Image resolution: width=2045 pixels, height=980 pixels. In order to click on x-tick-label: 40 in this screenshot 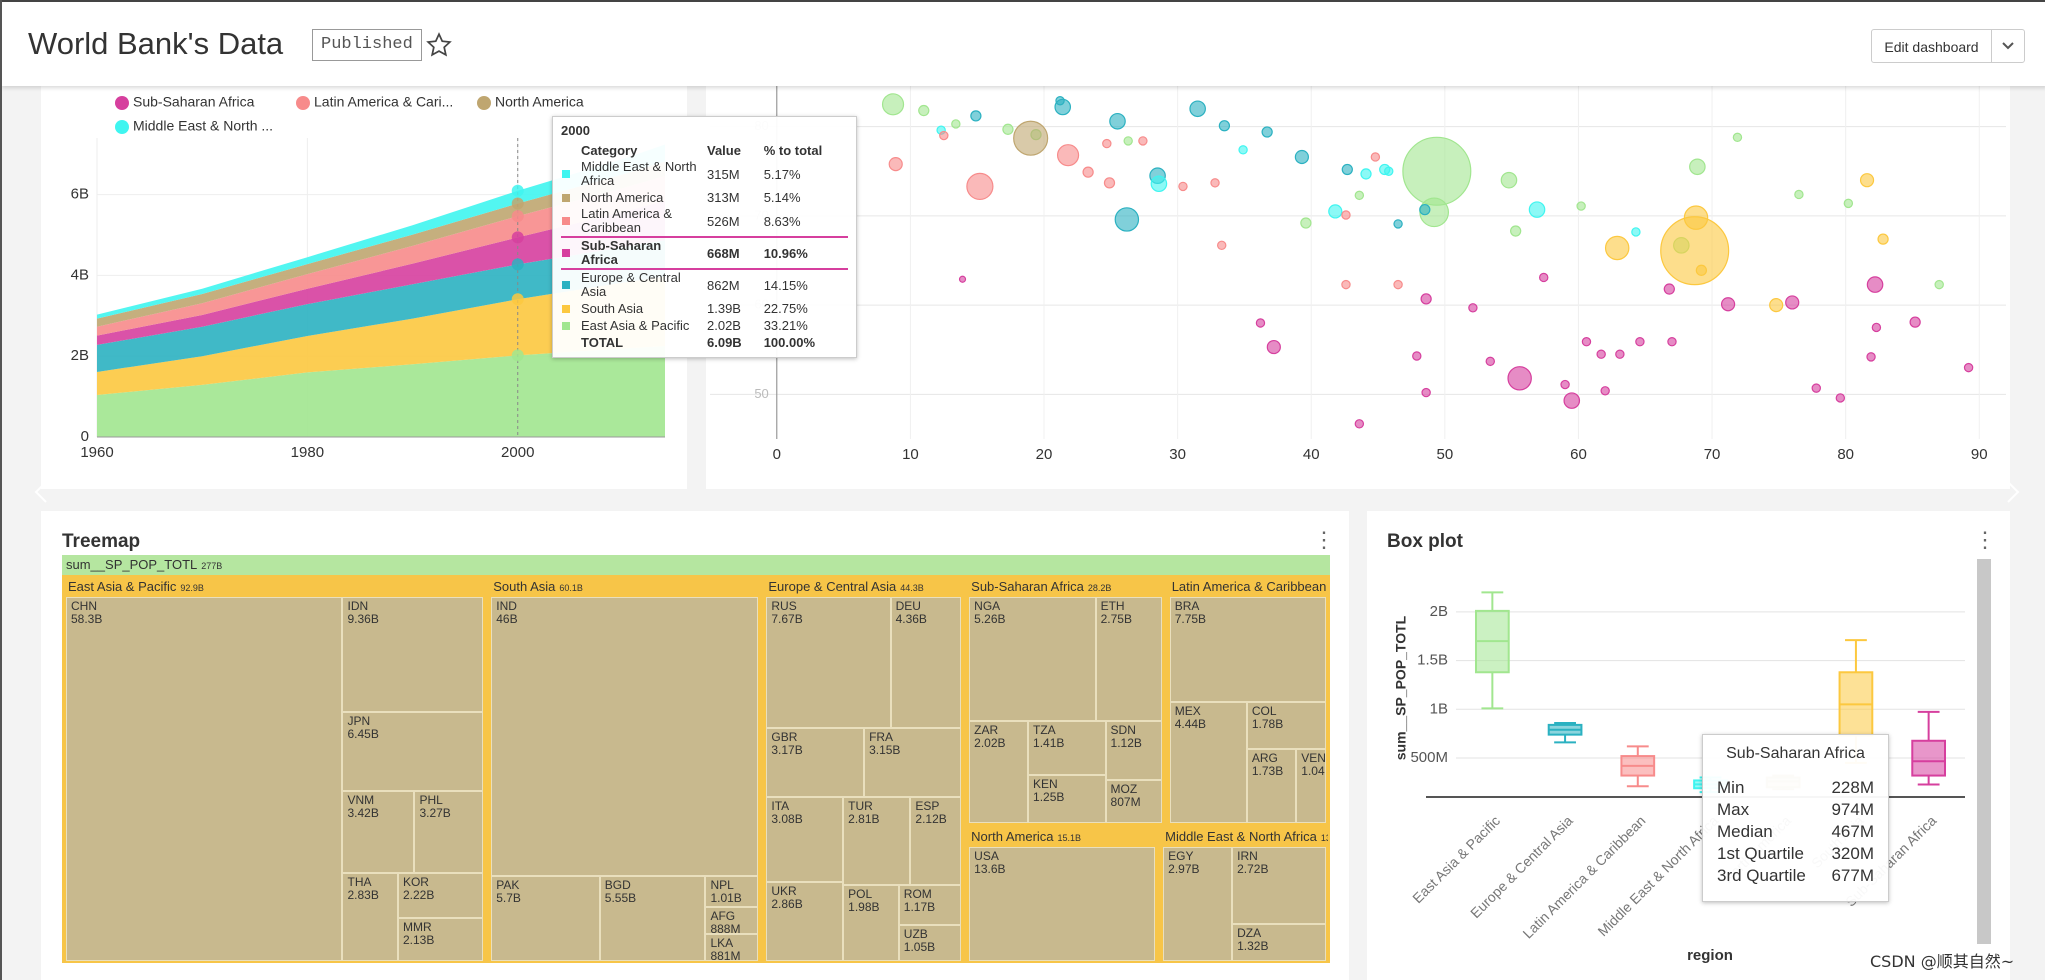, I will do `click(1311, 454)`.